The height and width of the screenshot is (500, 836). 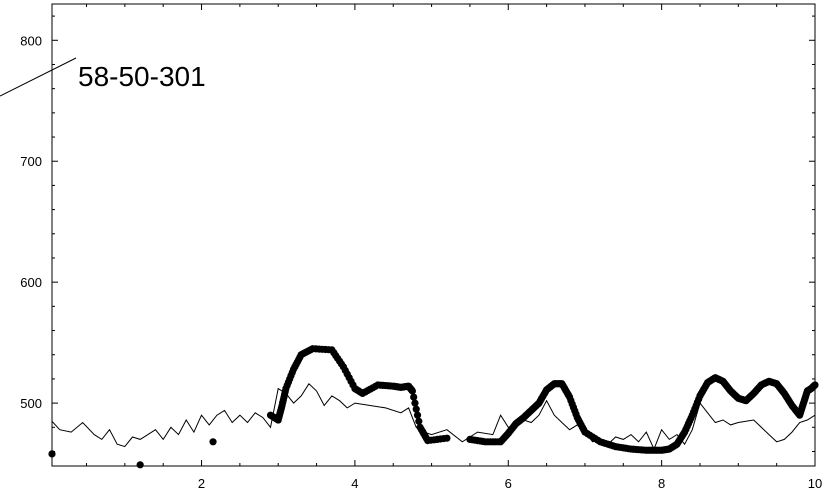 What do you see at coordinates (201, 483) in the screenshot?
I see `x-tick-label: 2` at bounding box center [201, 483].